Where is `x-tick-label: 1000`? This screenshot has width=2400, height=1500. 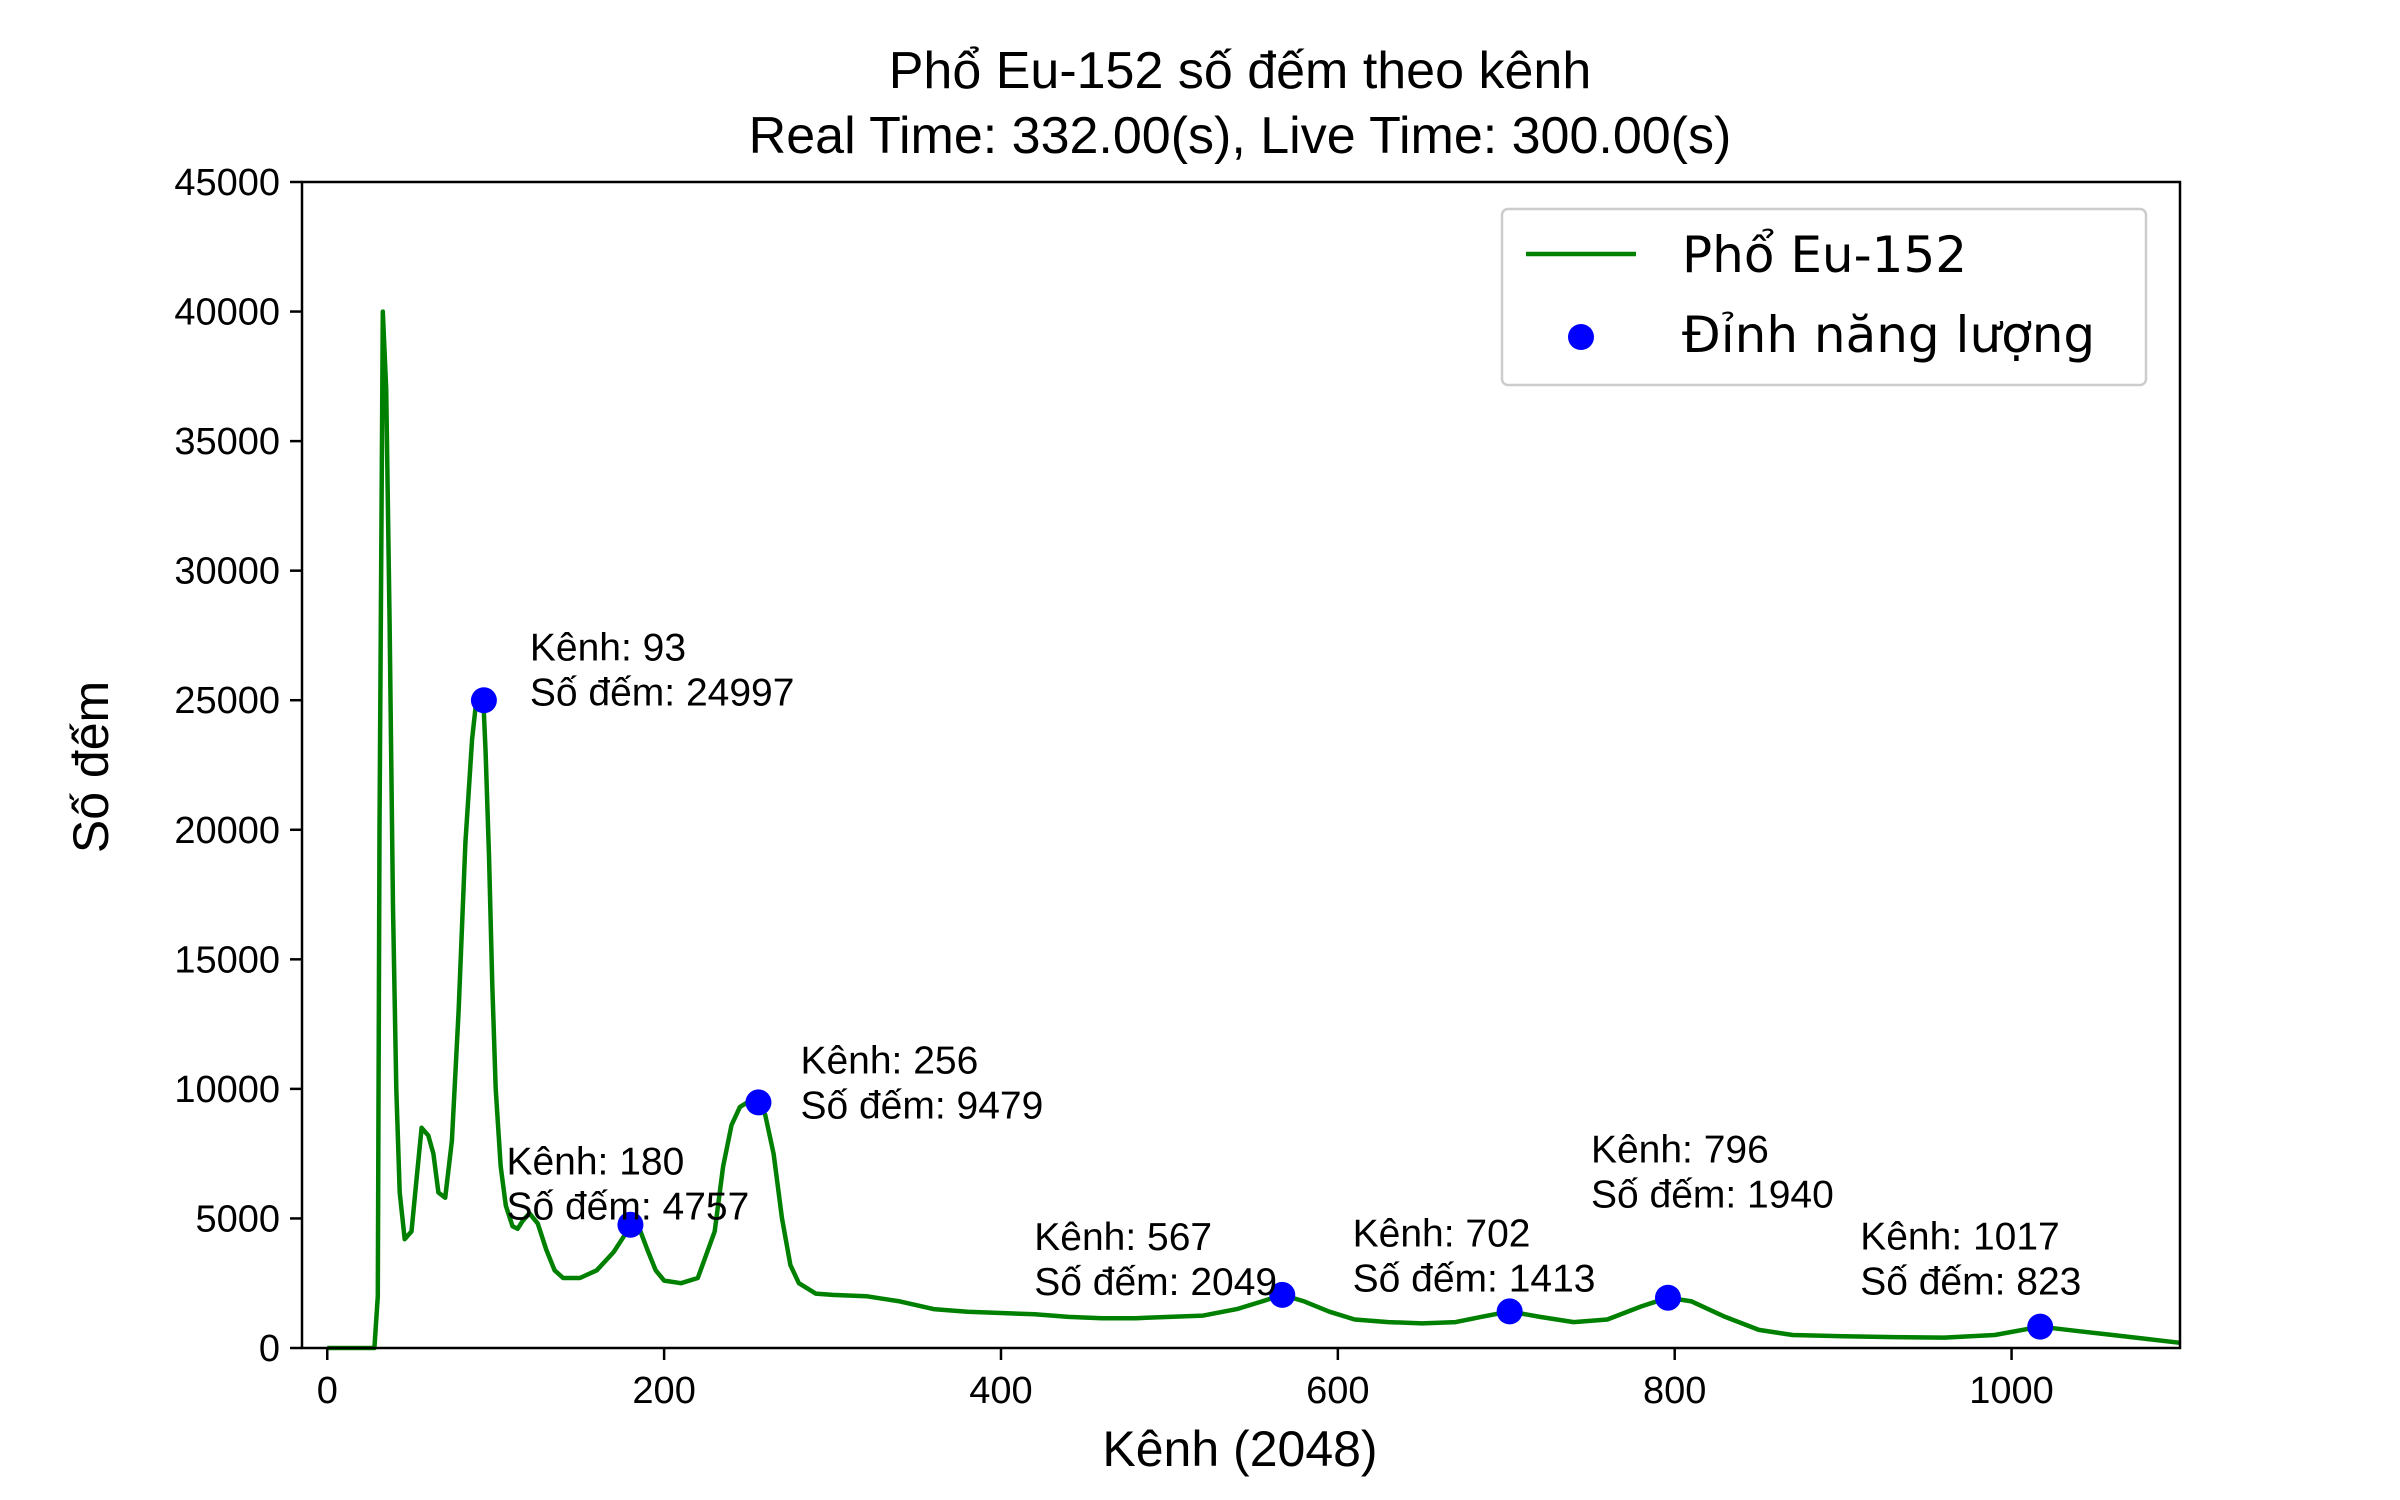 x-tick-label: 1000 is located at coordinates (2011, 1391).